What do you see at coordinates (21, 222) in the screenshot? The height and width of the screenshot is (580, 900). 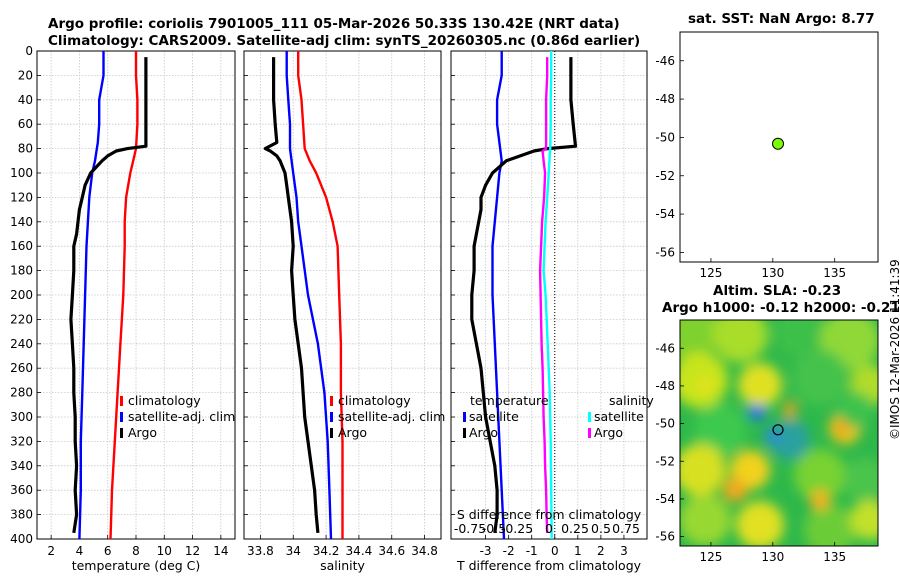 I see `y-tick-label: 140` at bounding box center [21, 222].